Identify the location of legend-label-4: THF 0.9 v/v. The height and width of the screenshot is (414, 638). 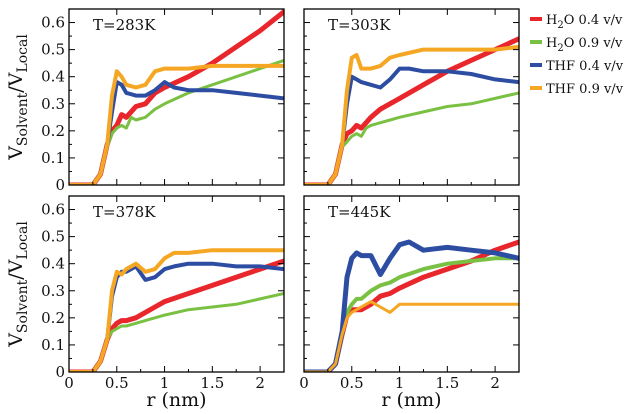
(585, 89).